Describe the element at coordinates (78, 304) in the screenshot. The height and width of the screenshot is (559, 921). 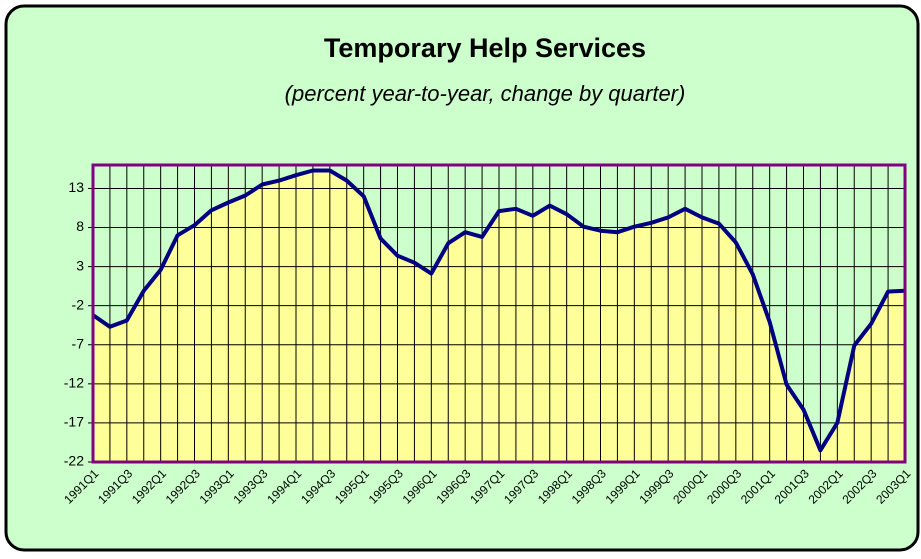
I see `y-tick-label: -2` at that location.